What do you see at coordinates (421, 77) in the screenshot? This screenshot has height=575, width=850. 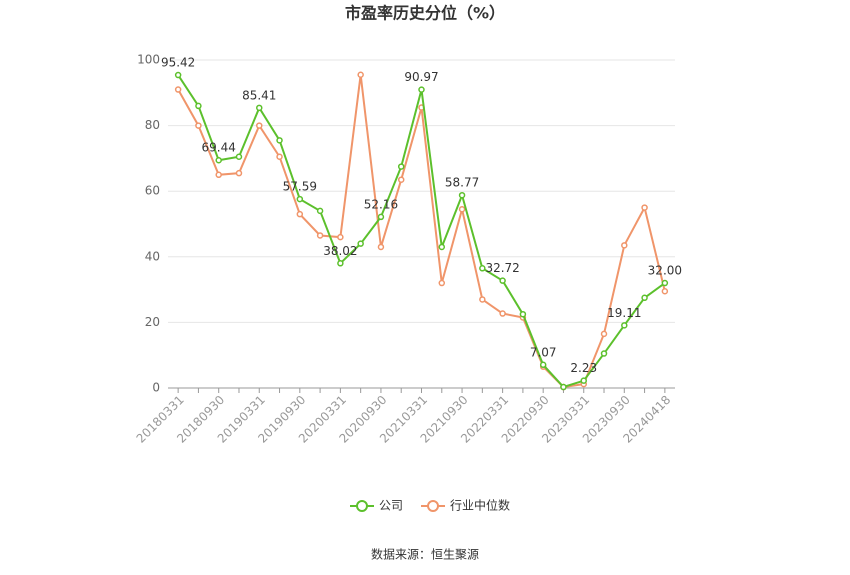 I see `value-label: 90.97` at bounding box center [421, 77].